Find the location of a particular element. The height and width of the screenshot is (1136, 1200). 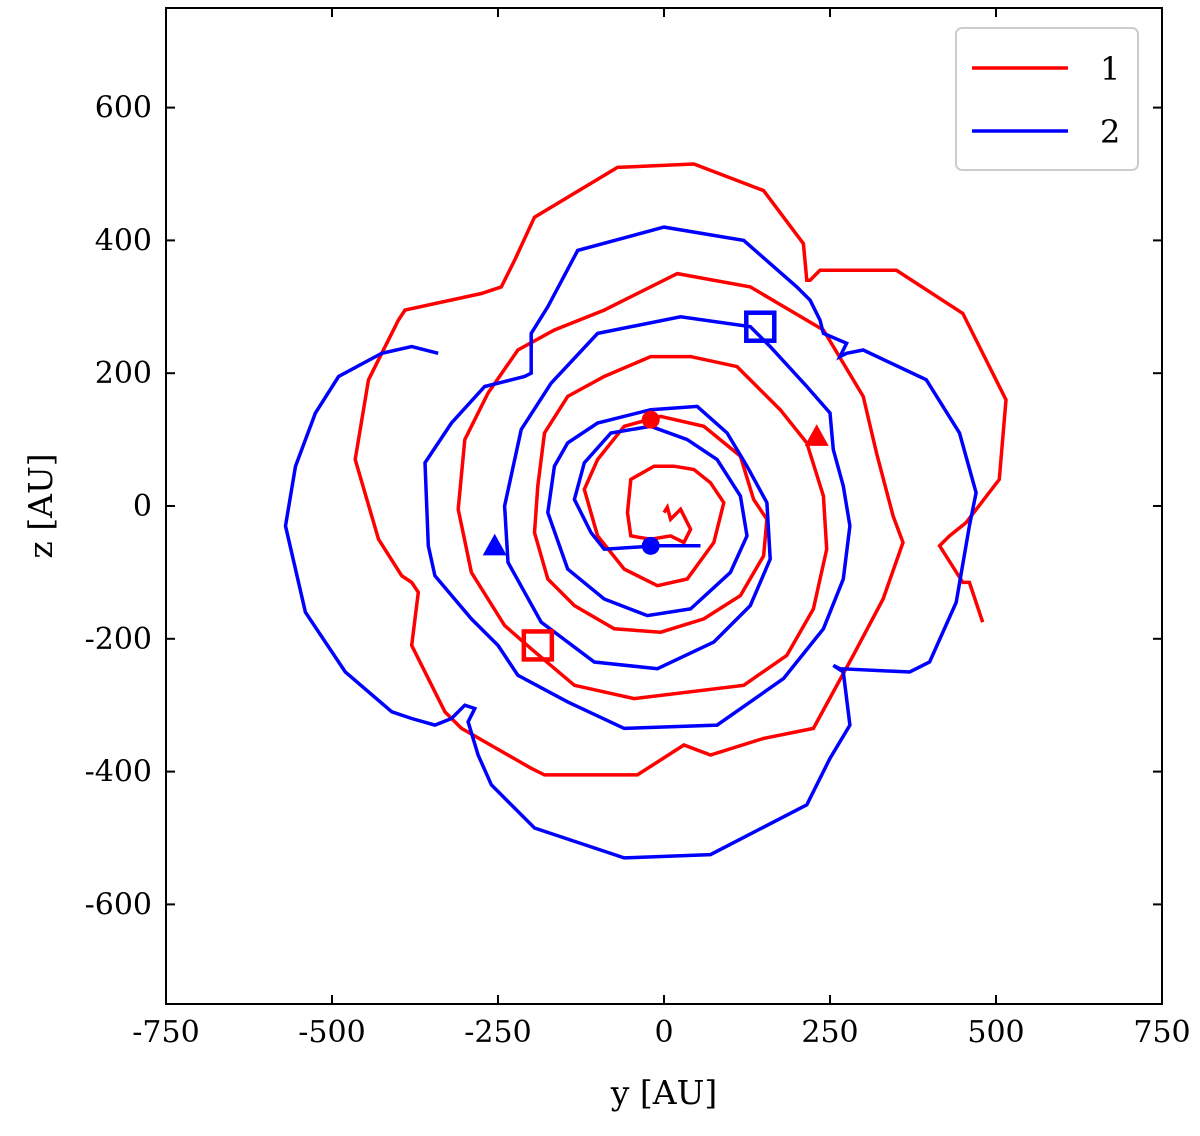

y-tick-label: 400 is located at coordinates (123, 240).